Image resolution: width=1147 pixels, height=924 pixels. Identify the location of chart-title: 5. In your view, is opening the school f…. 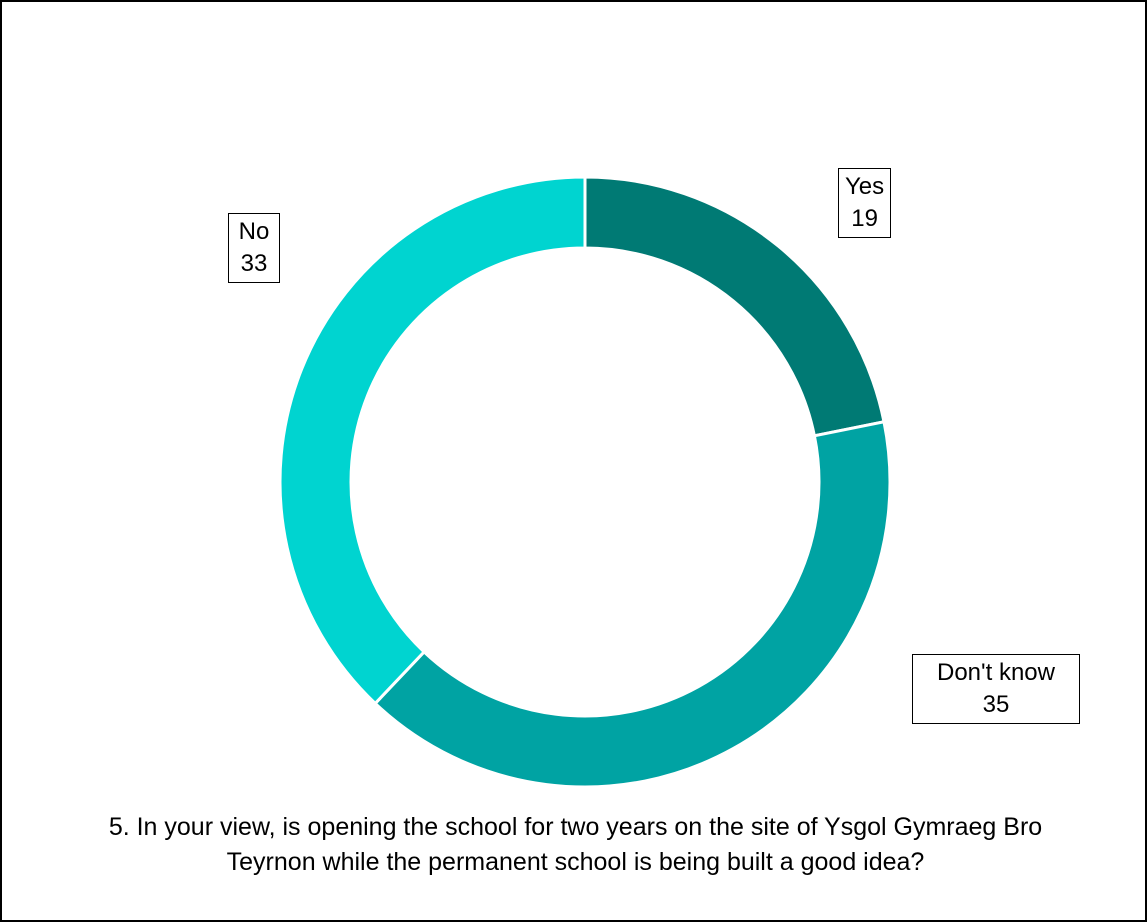
(575, 844).